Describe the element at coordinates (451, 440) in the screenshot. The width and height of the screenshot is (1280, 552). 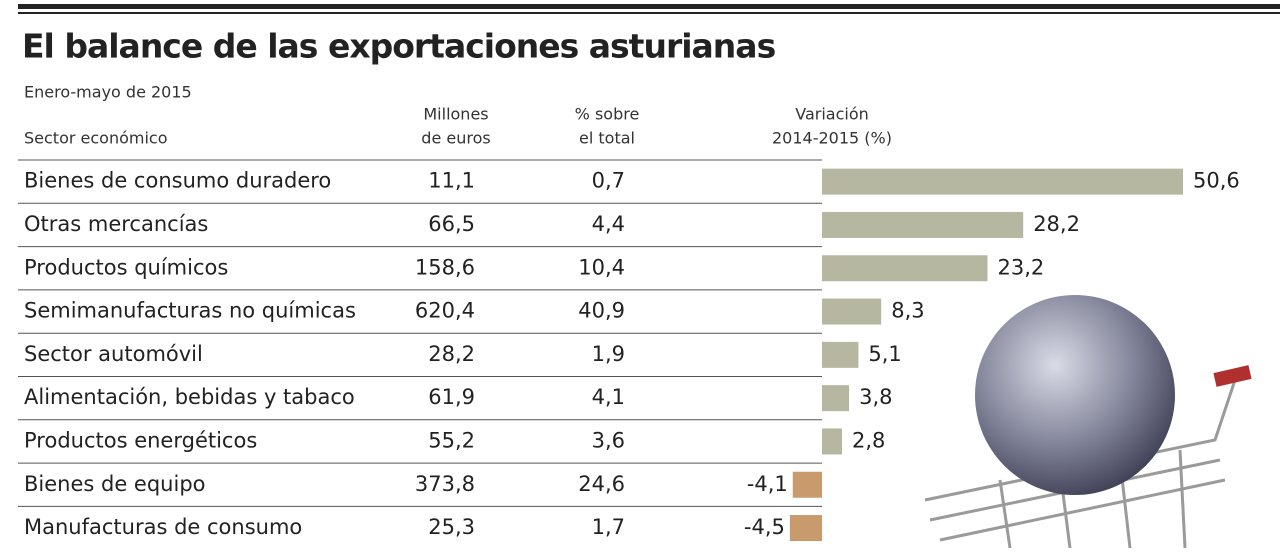
I see `millions: 55,2` at that location.